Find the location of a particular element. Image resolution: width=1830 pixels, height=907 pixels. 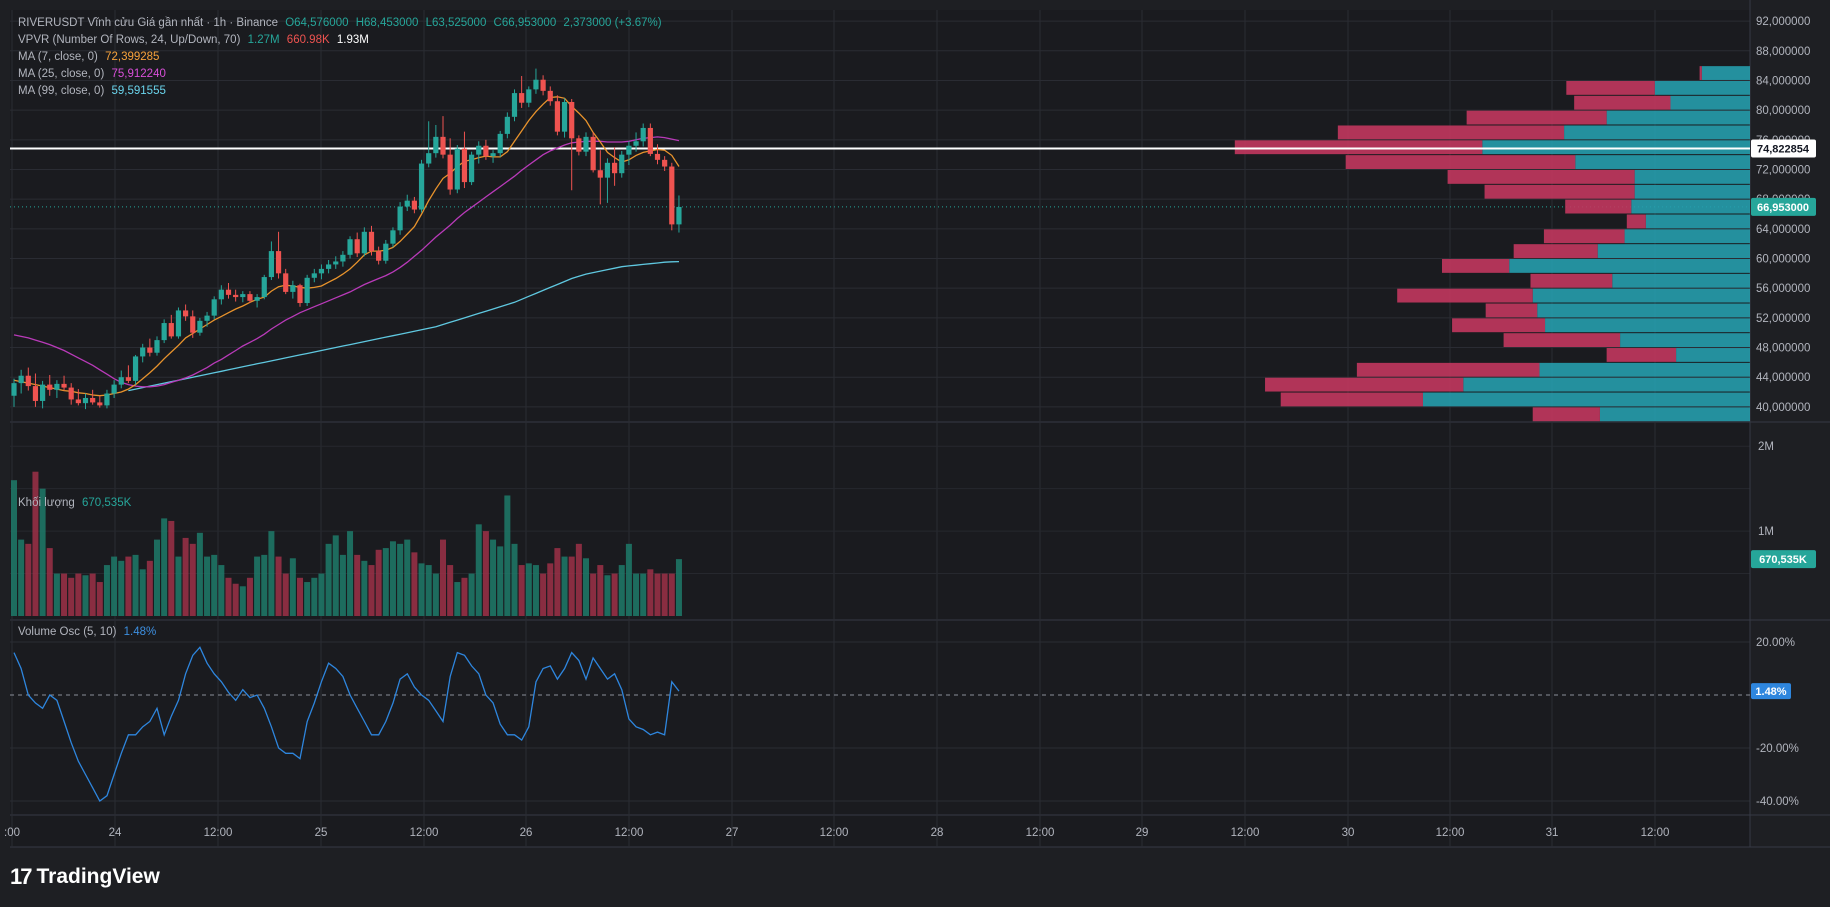

price-axis-tick: 64,000000 is located at coordinates (1783, 230).